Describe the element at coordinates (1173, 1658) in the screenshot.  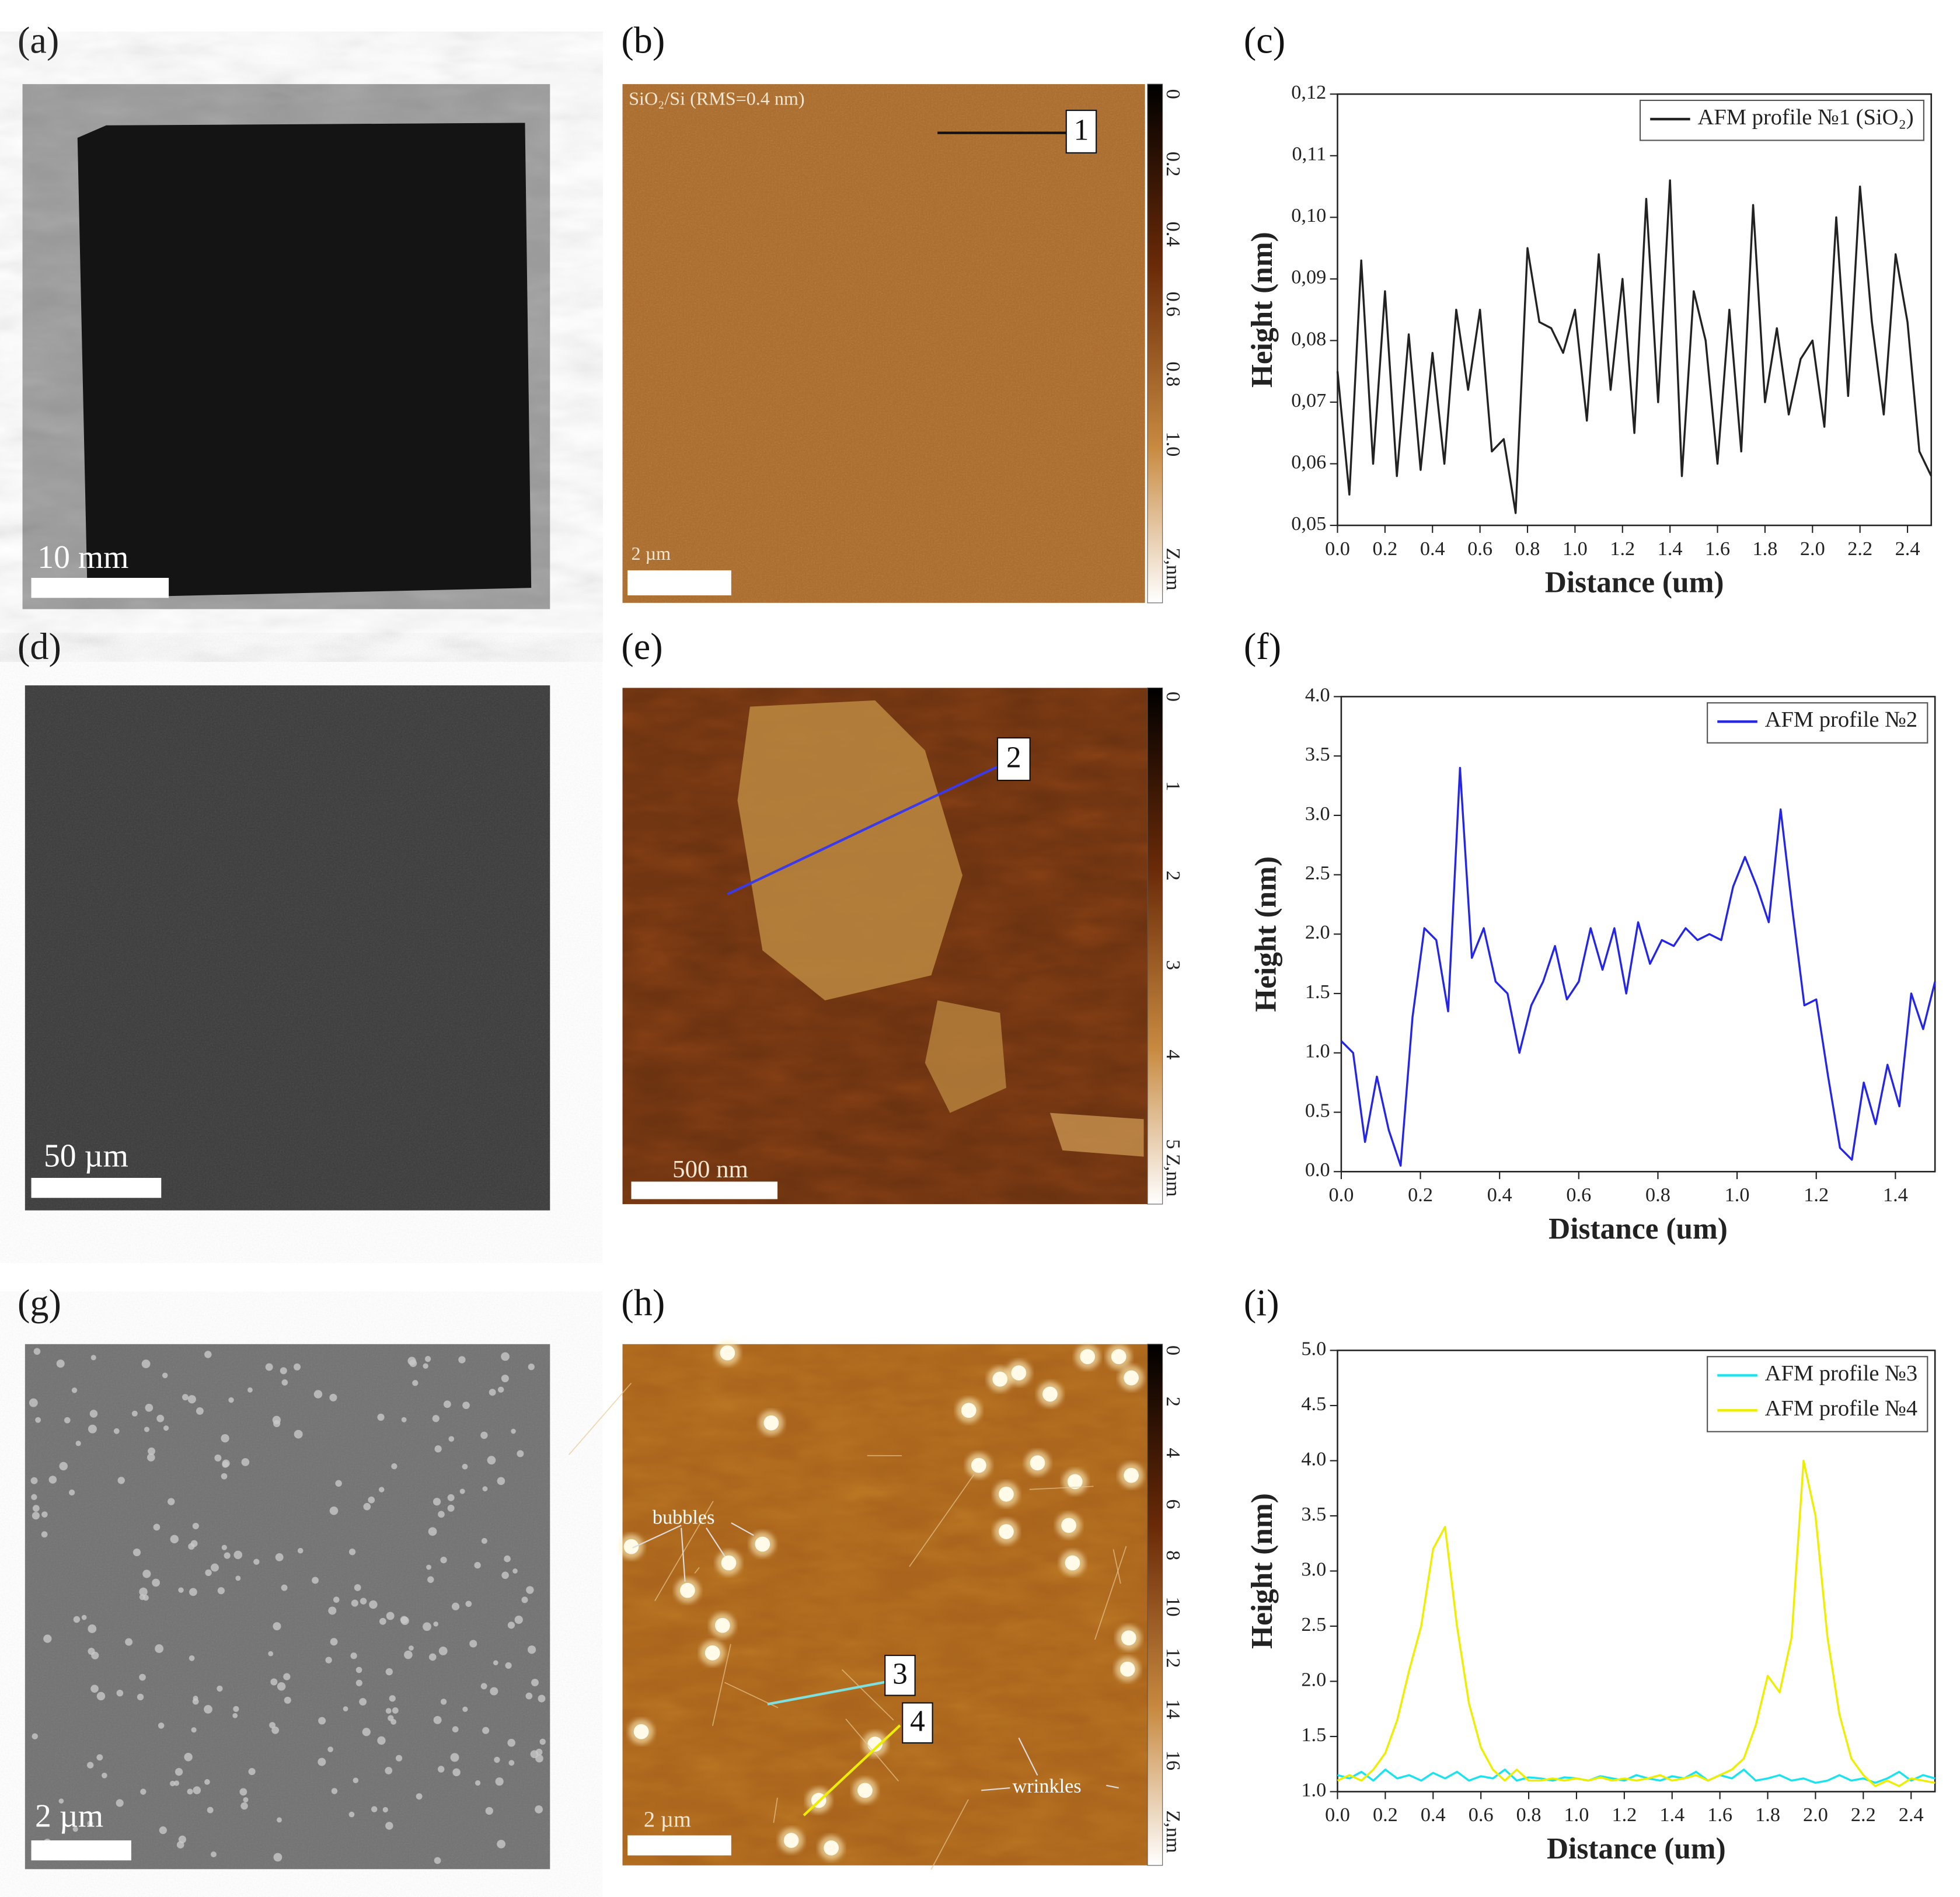
I see `colorbar-label: 12` at that location.